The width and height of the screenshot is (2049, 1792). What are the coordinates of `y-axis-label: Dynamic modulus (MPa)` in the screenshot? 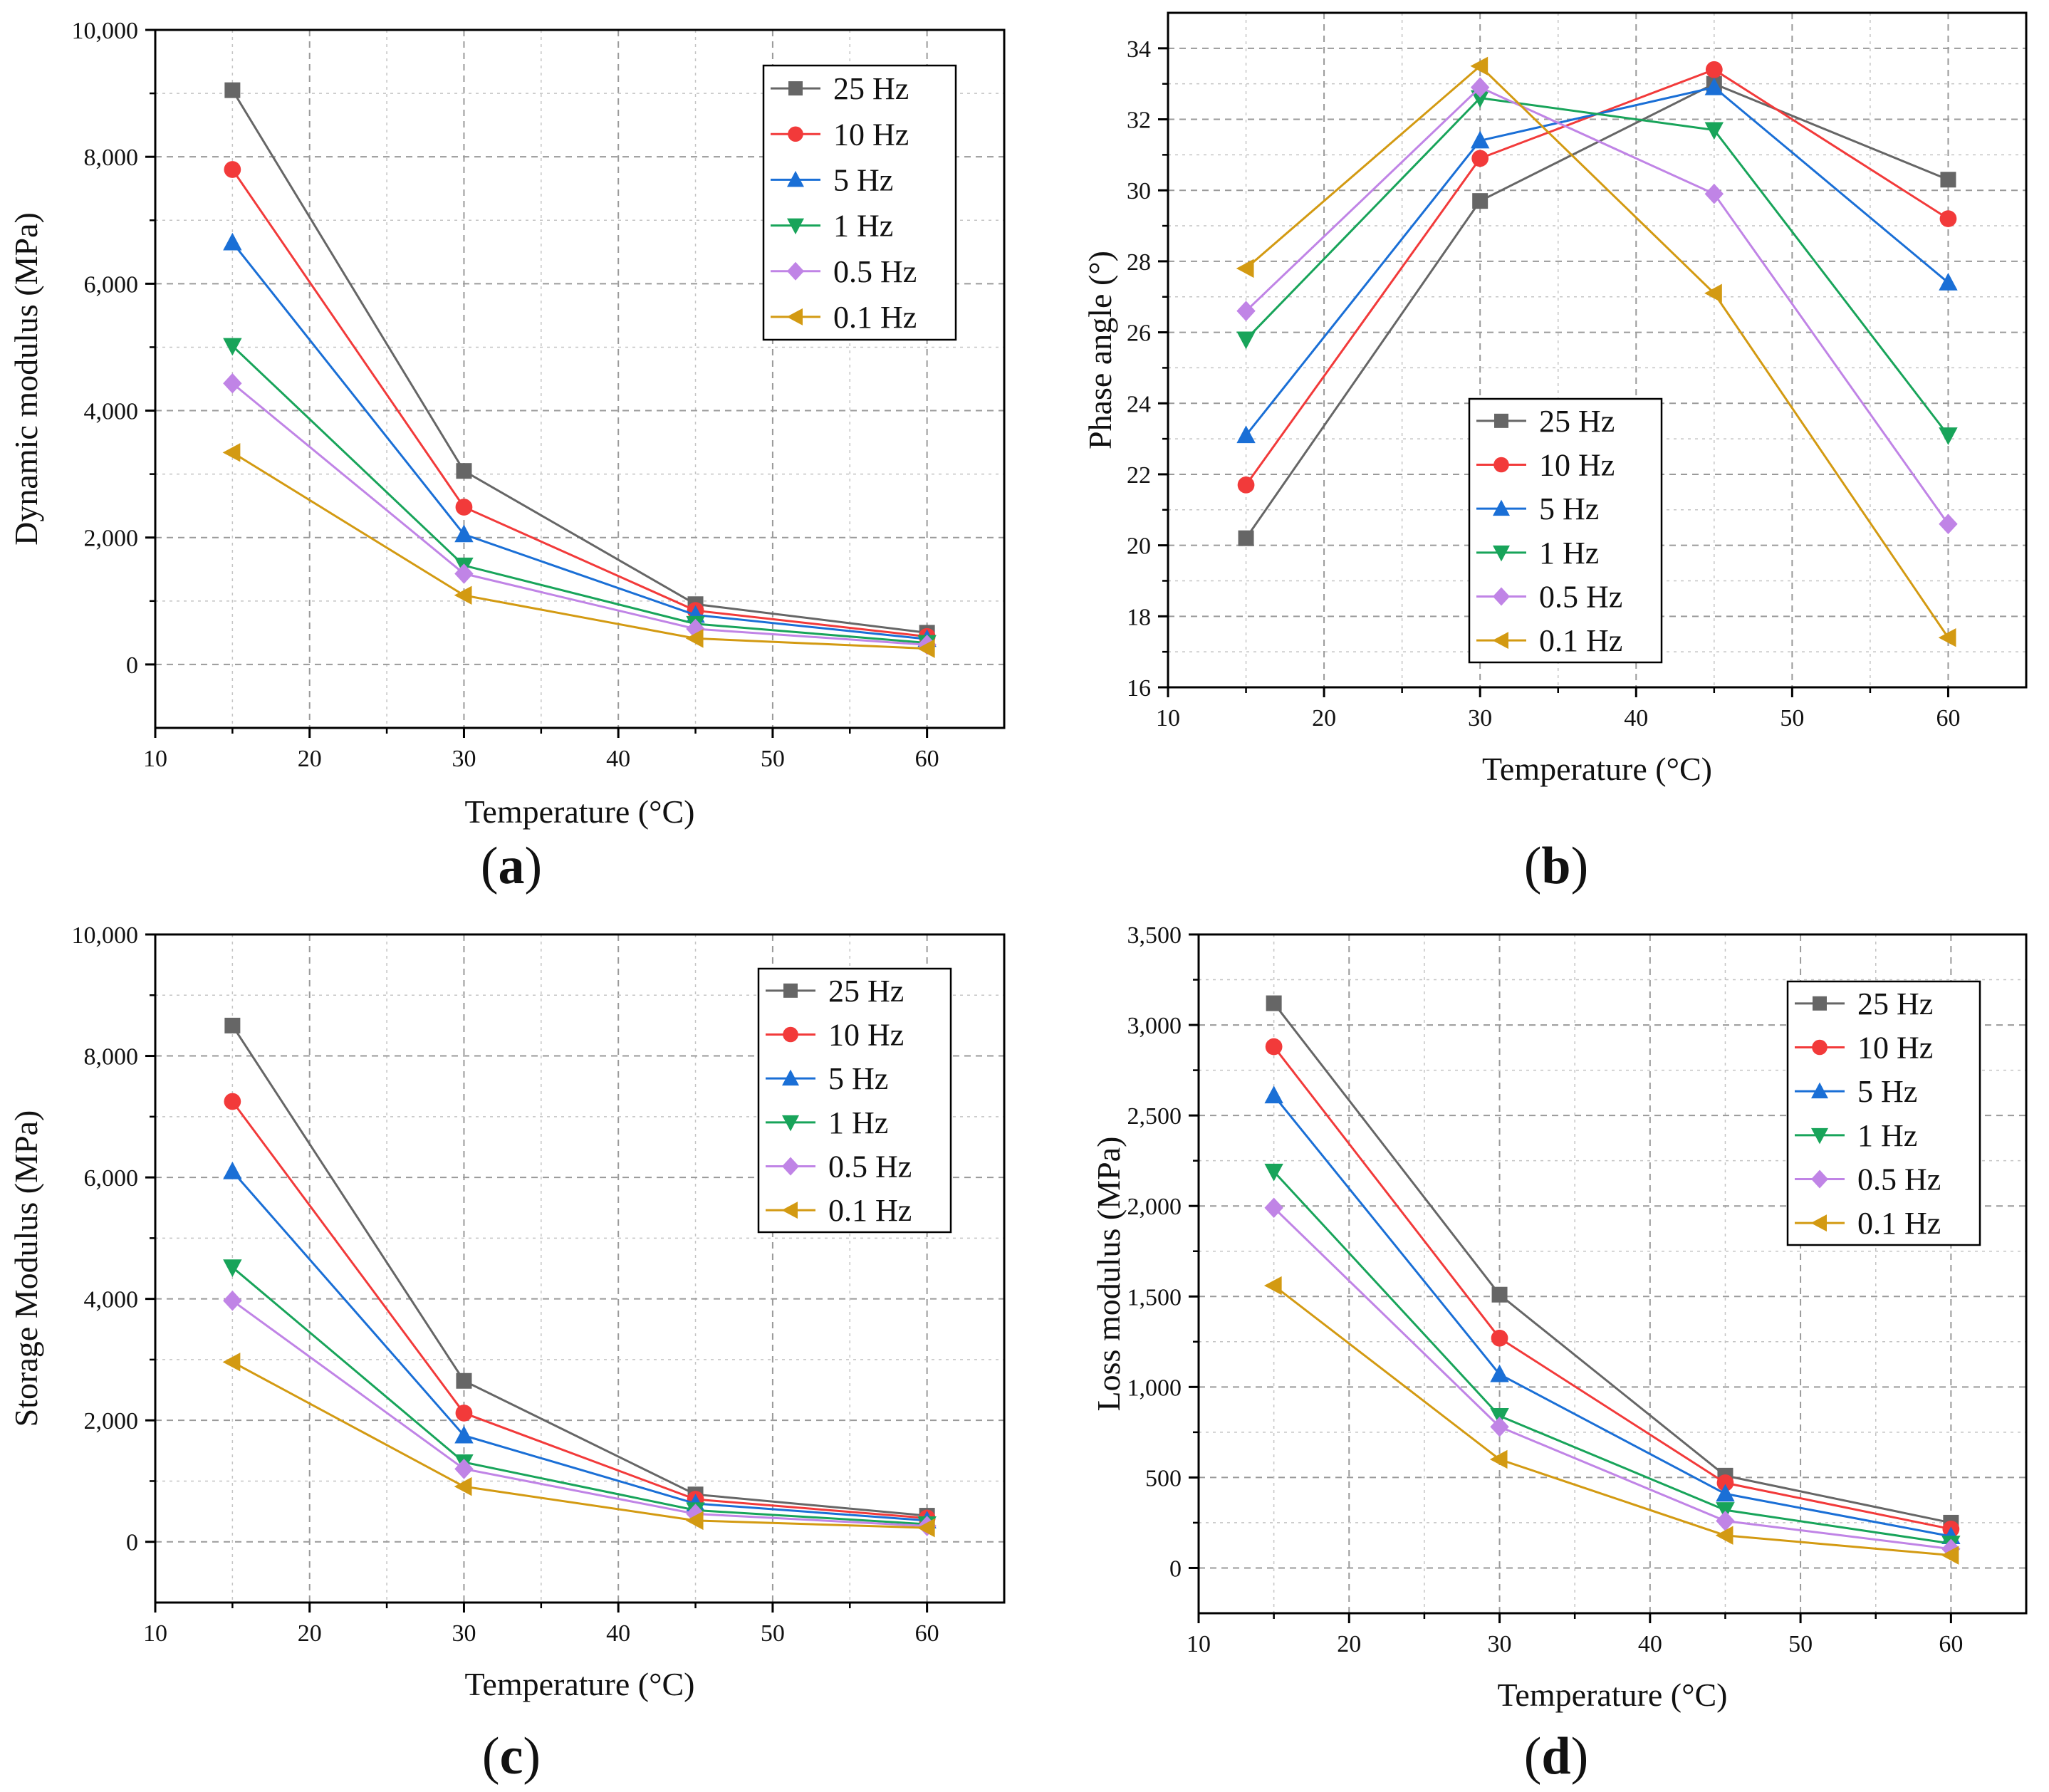 It's located at (26, 379).